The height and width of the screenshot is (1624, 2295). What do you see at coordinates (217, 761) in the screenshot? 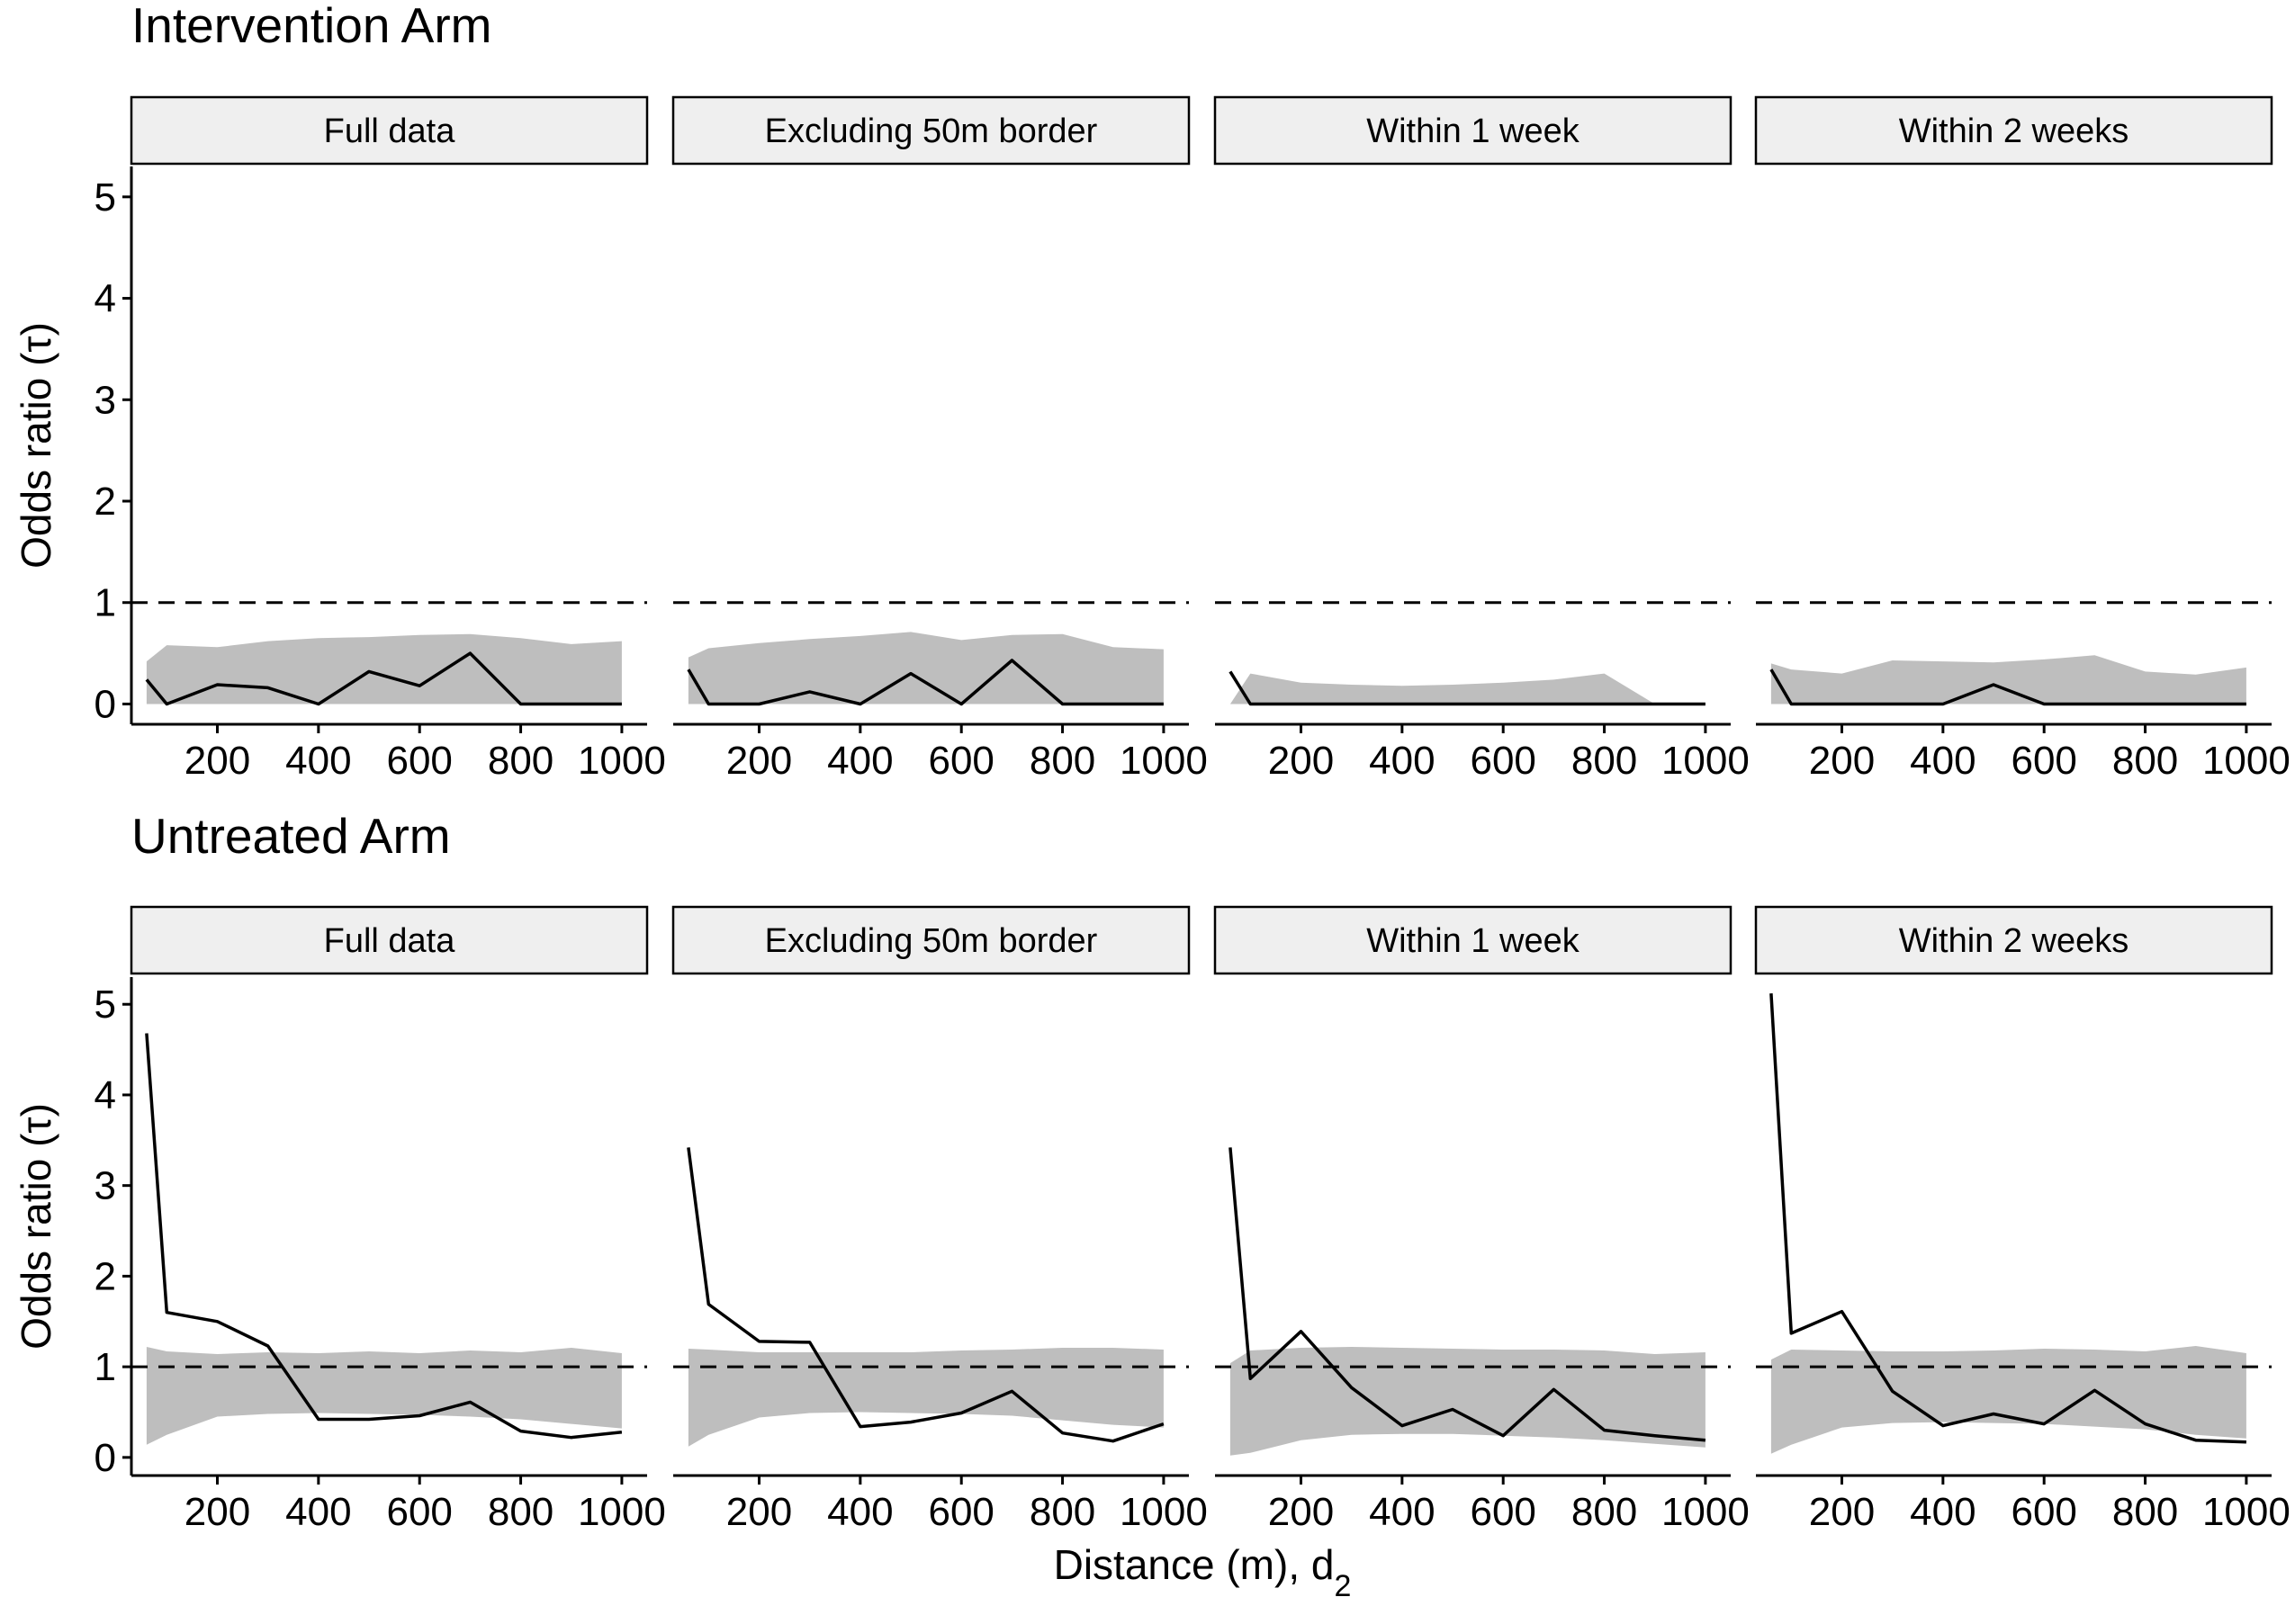
I see `x-tick-label-0-0-200: 200` at bounding box center [217, 761].